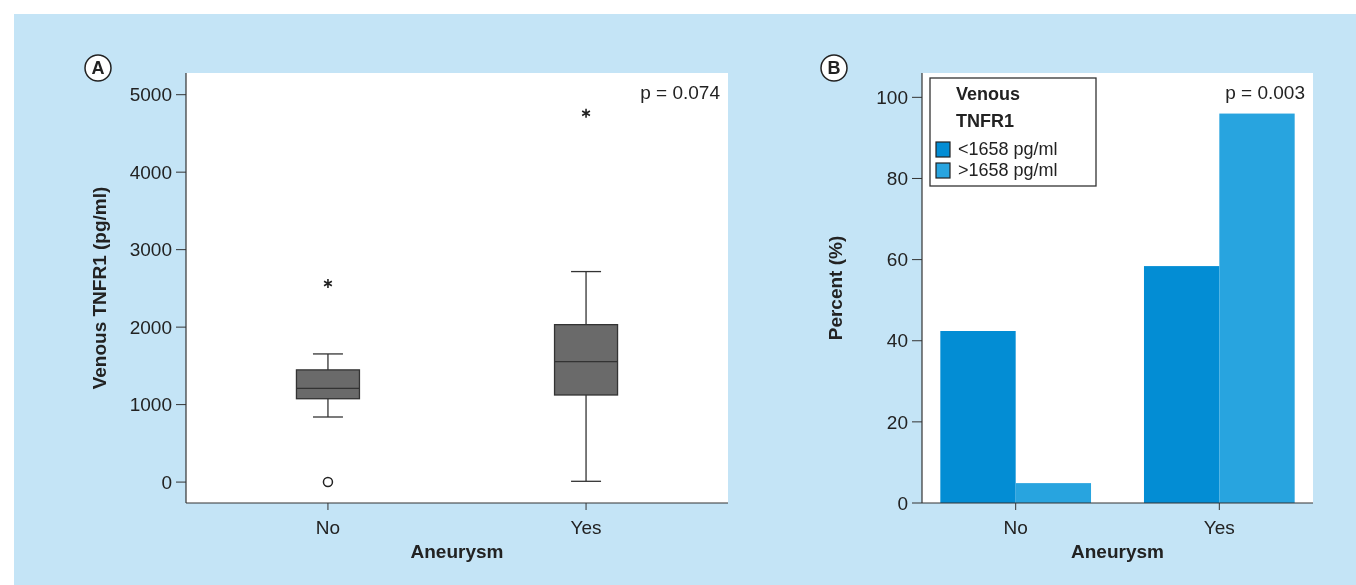  Describe the element at coordinates (99, 288) in the screenshot. I see `y-axis-title: Venous TNFR1 (pg/ml)` at that location.